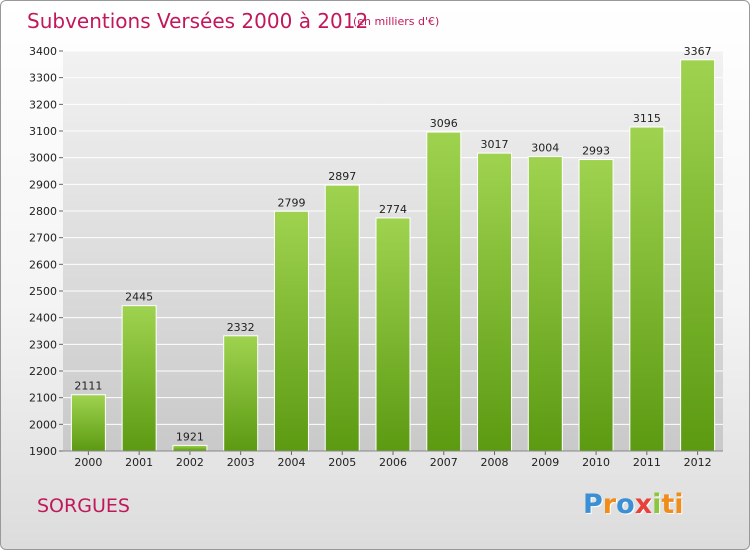  I want to click on bar-2008, so click(495, 302).